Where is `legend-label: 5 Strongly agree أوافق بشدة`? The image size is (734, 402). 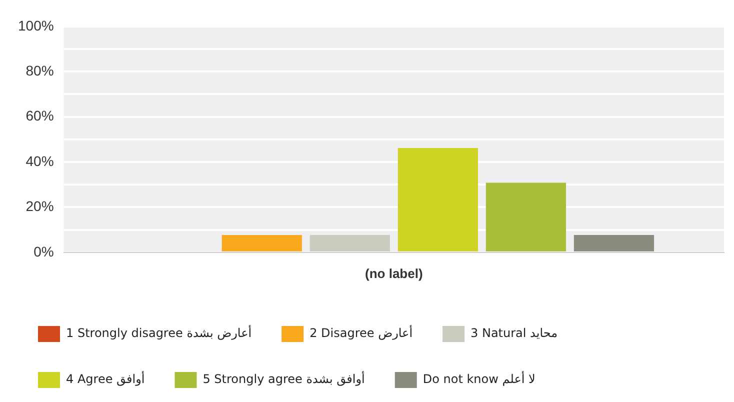
legend-label: 5 Strongly agree أوافق بشدة is located at coordinates (283, 378).